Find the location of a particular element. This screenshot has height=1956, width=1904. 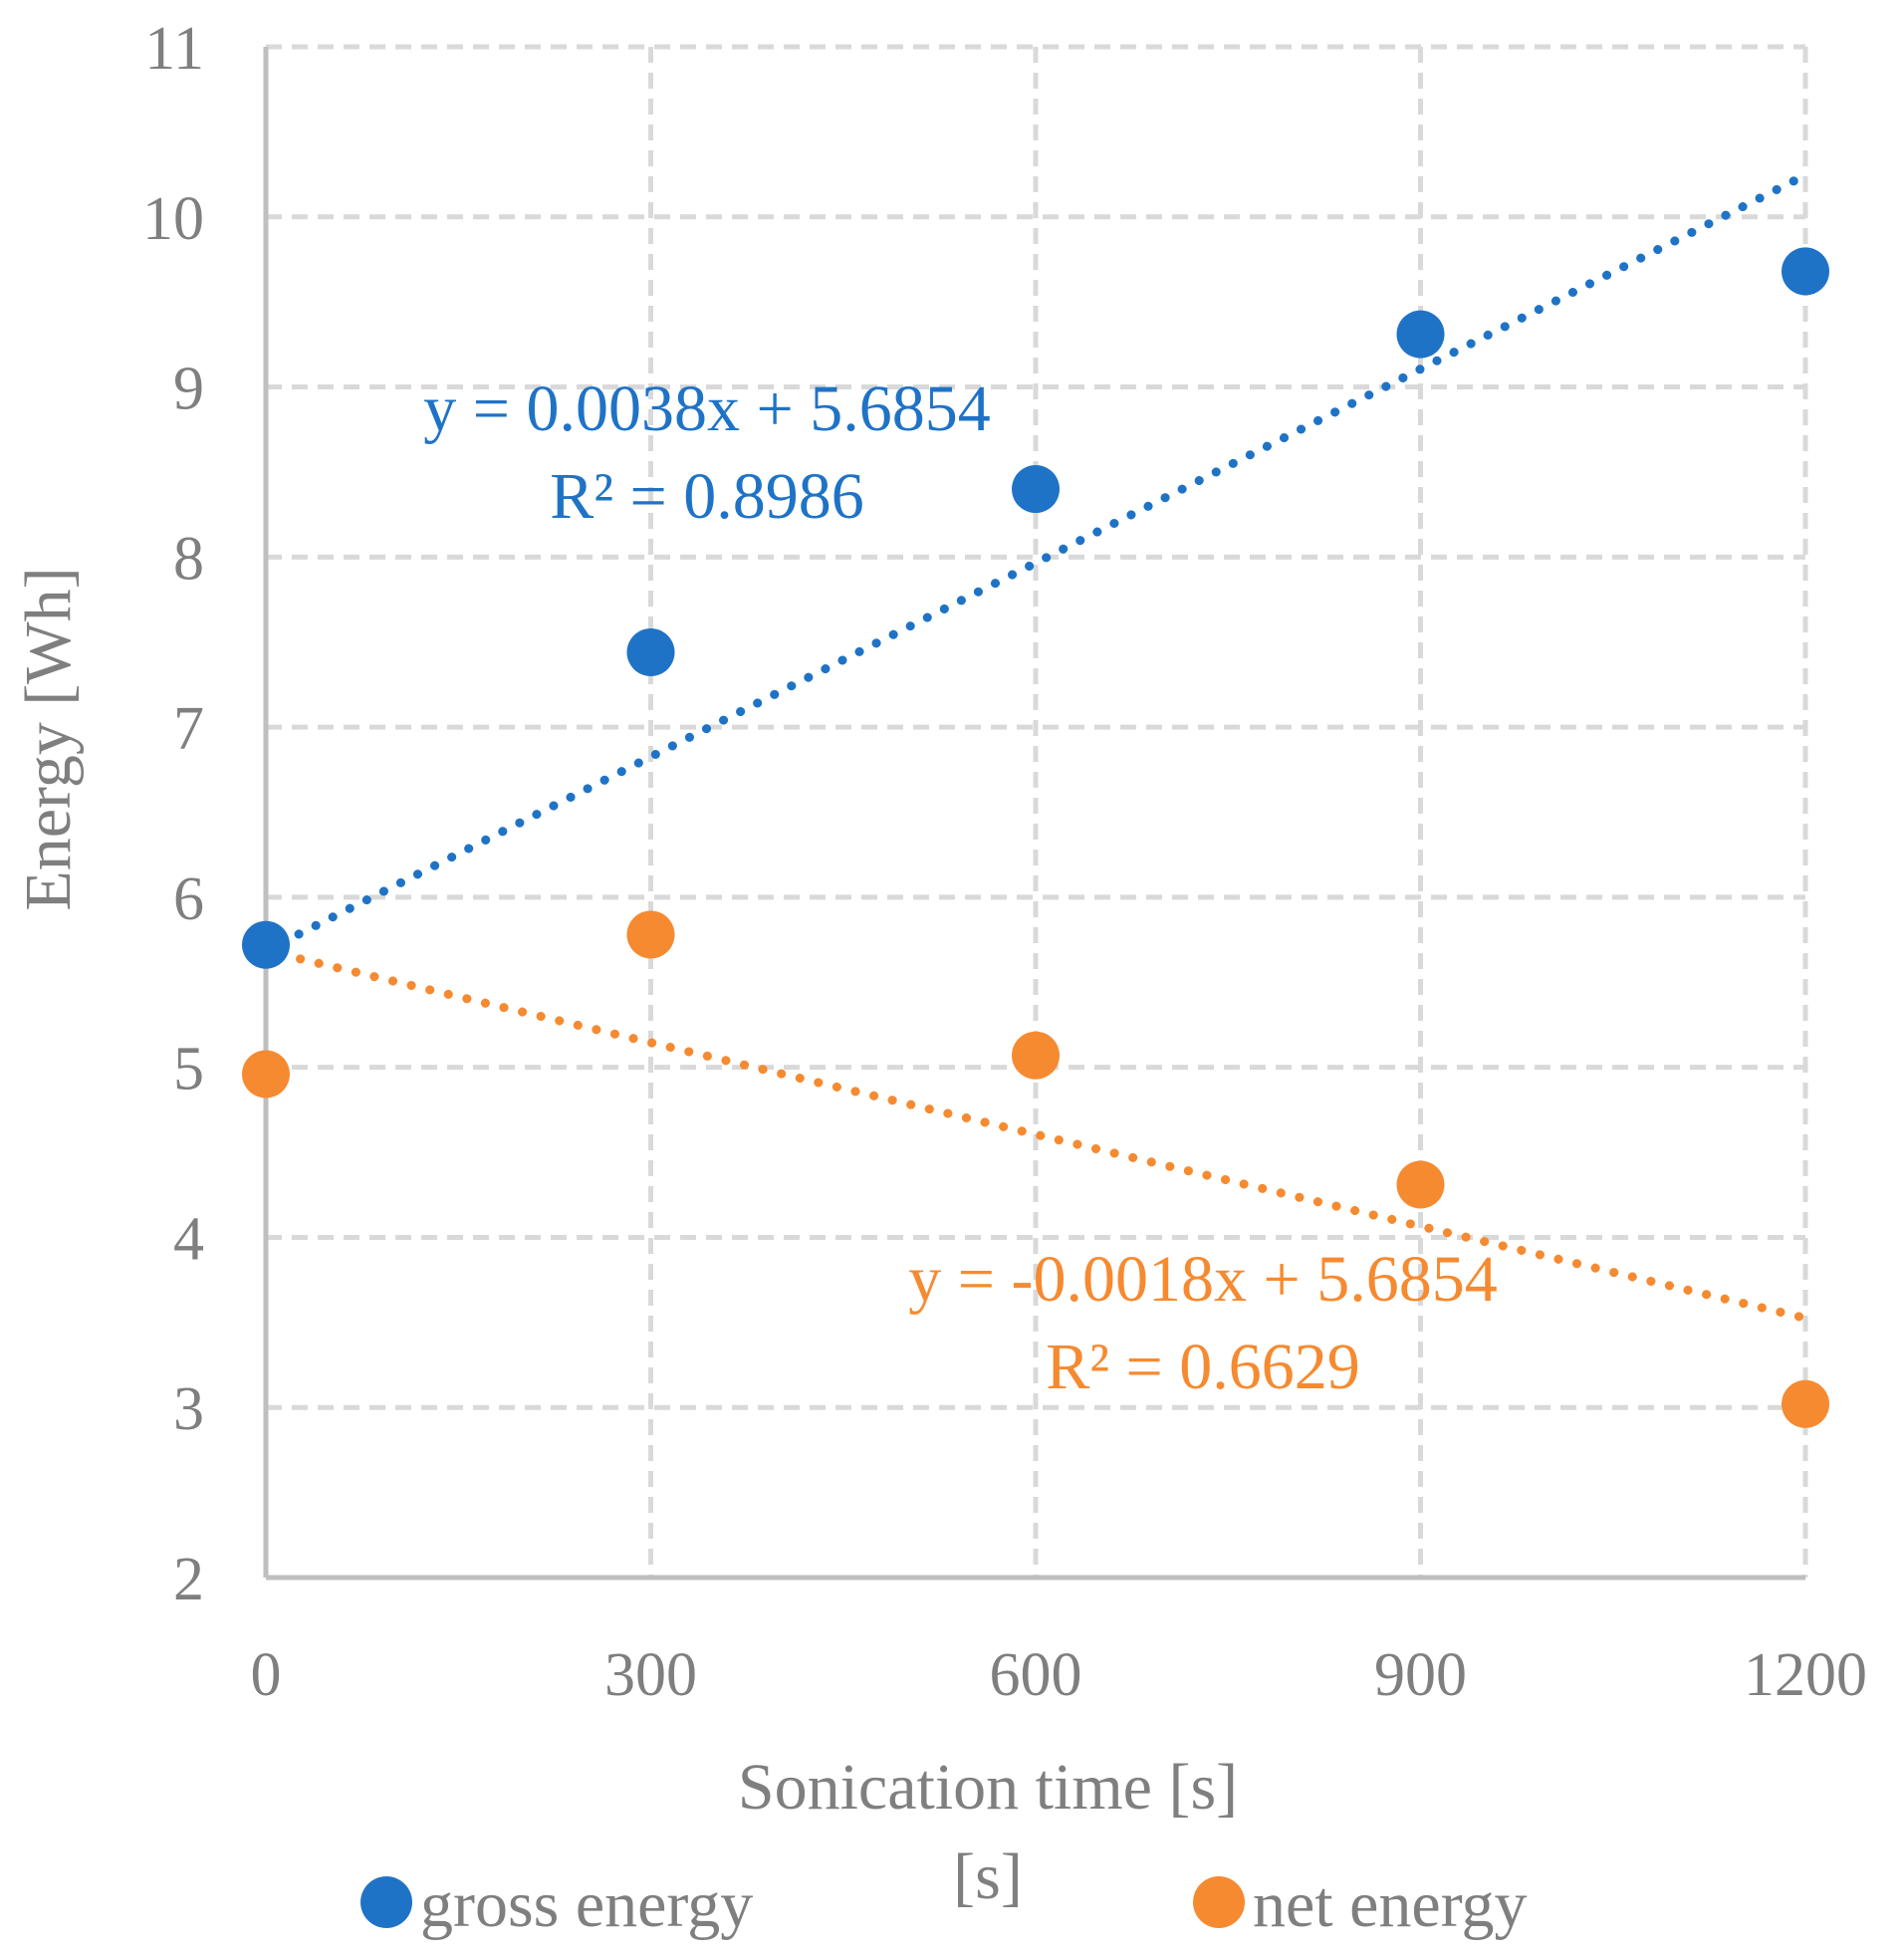

y-tick-label-9: 9 is located at coordinates (189, 389).